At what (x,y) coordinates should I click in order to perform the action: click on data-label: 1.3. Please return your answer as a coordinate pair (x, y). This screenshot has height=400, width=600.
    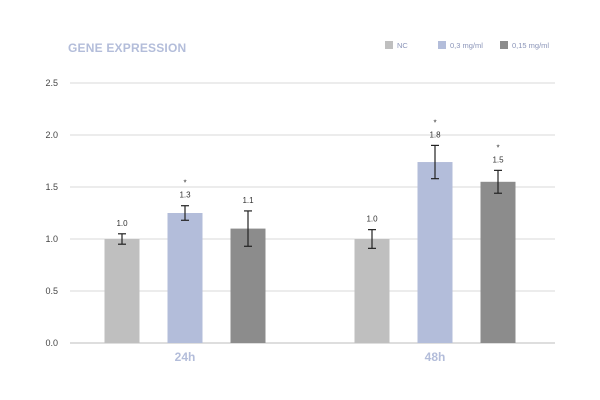
    Looking at the image, I should click on (185, 195).